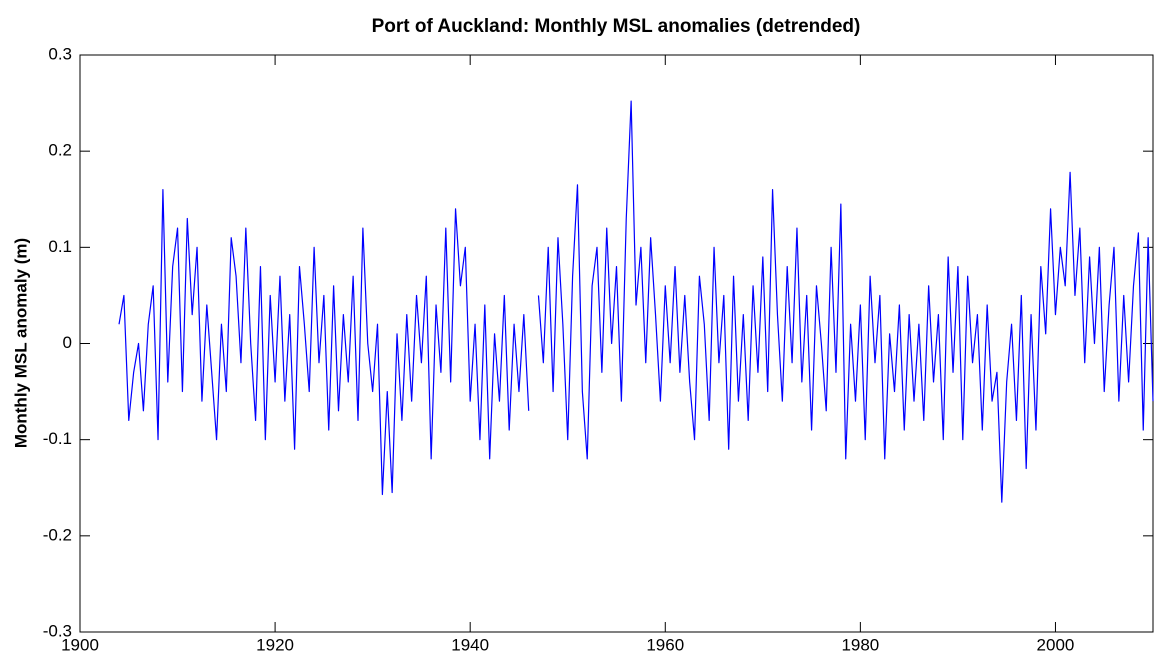 The image size is (1154, 659). I want to click on x-tick-label: 1960, so click(665, 644).